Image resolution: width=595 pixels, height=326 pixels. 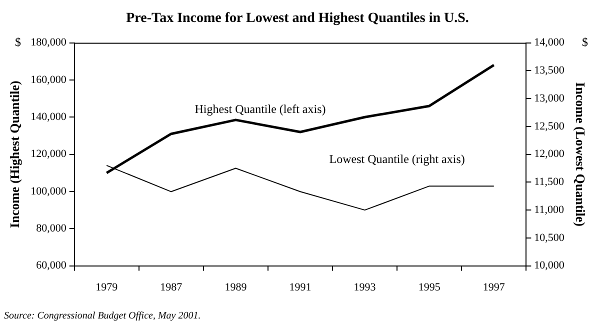 I want to click on y-tick-label: 140,000, so click(x=48, y=117).